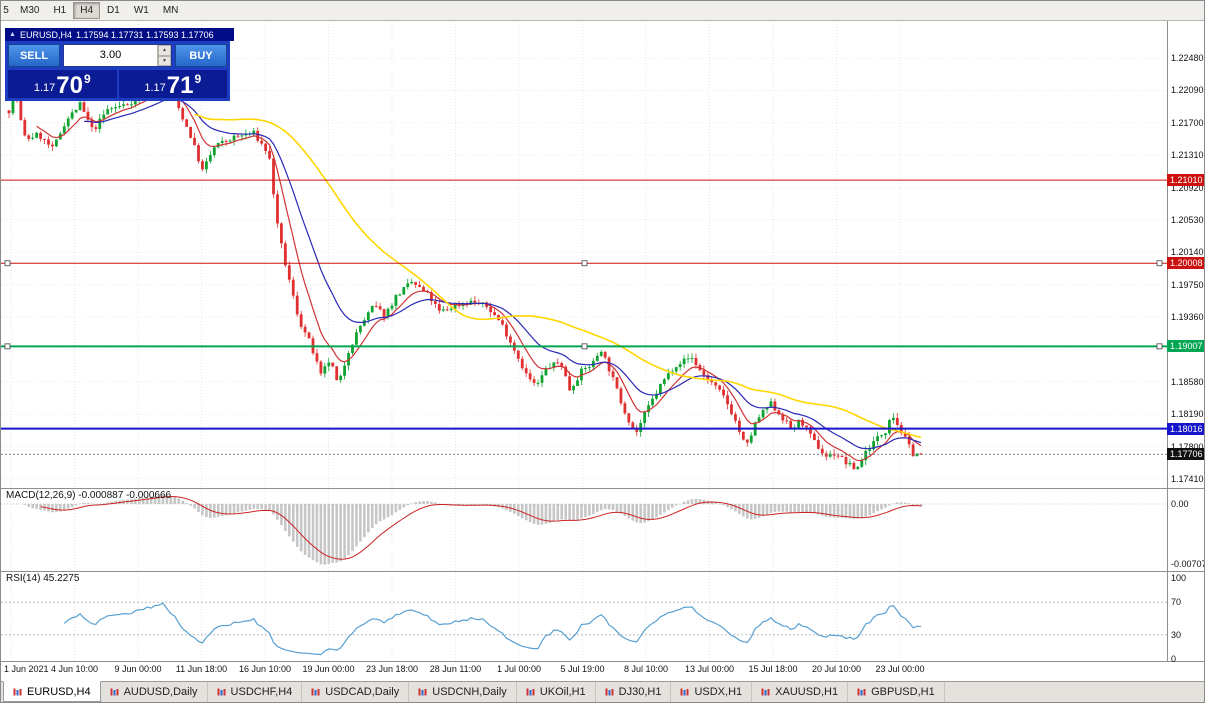 The height and width of the screenshot is (703, 1205). What do you see at coordinates (45, 34) in the screenshot?
I see `quote-symbol: EURUSD,H4` at bounding box center [45, 34].